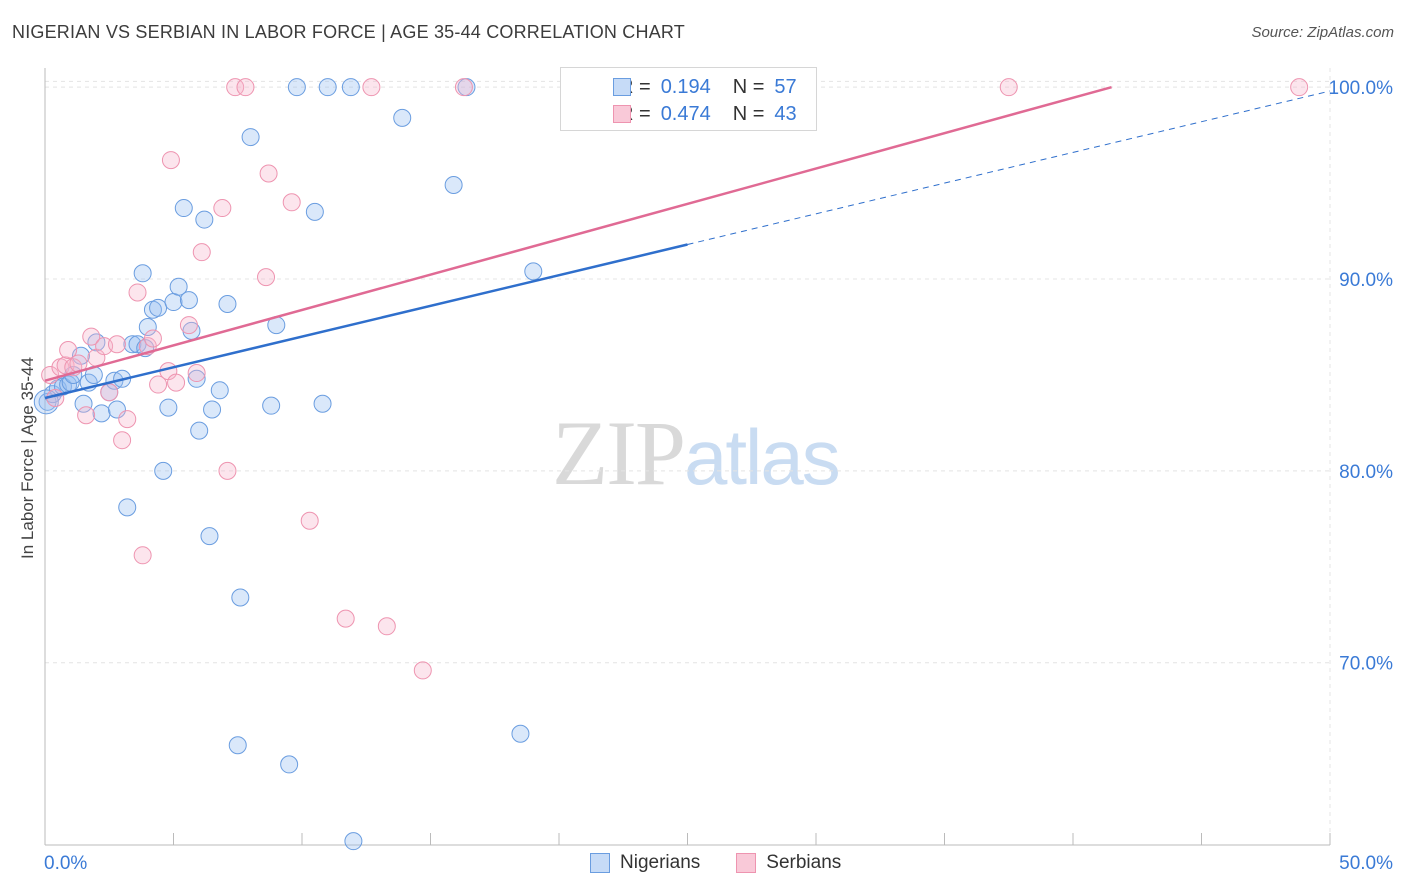  Describe the element at coordinates (804, 862) in the screenshot. I see `serbians-label: Serbians` at that location.